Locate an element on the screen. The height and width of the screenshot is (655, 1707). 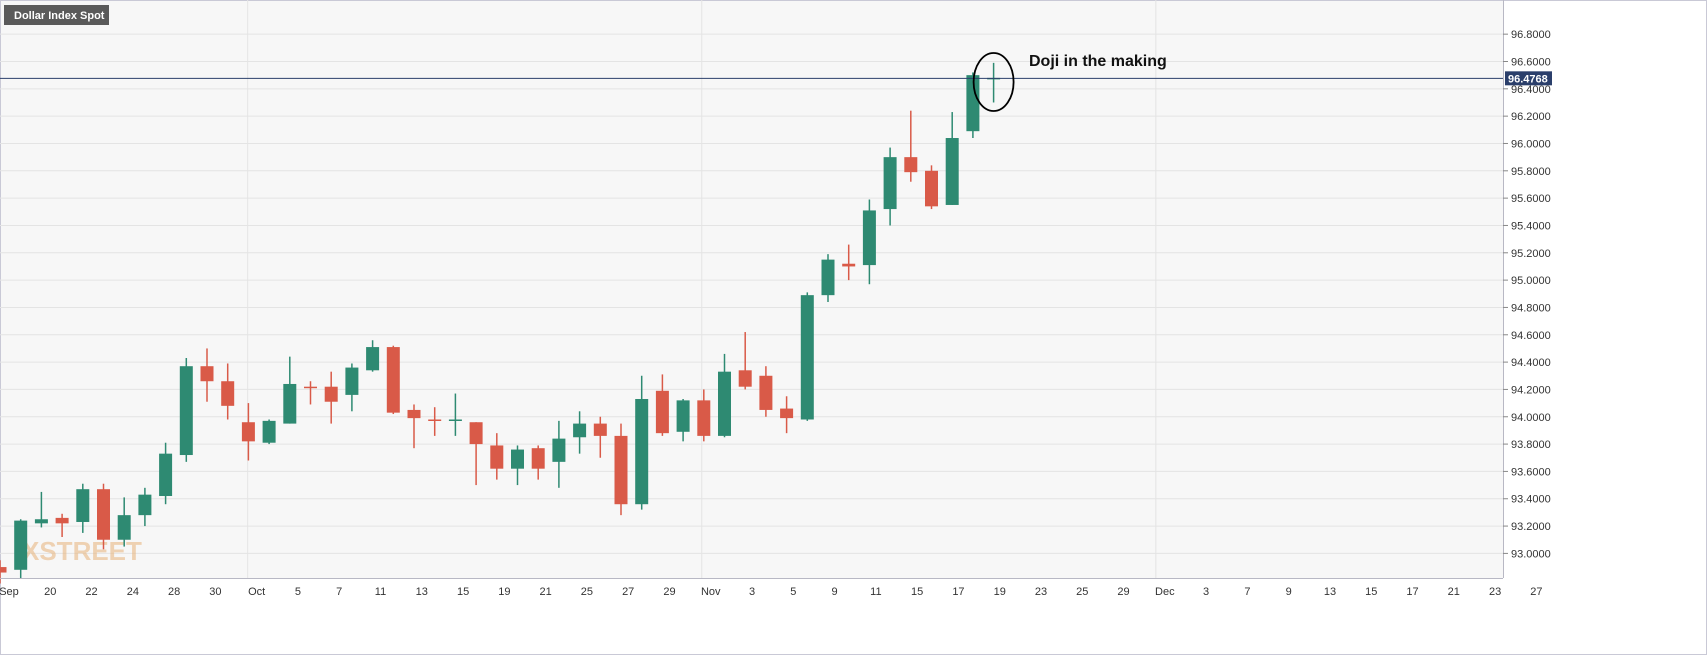
price-tick-label: 93.4000 is located at coordinates (1531, 500).